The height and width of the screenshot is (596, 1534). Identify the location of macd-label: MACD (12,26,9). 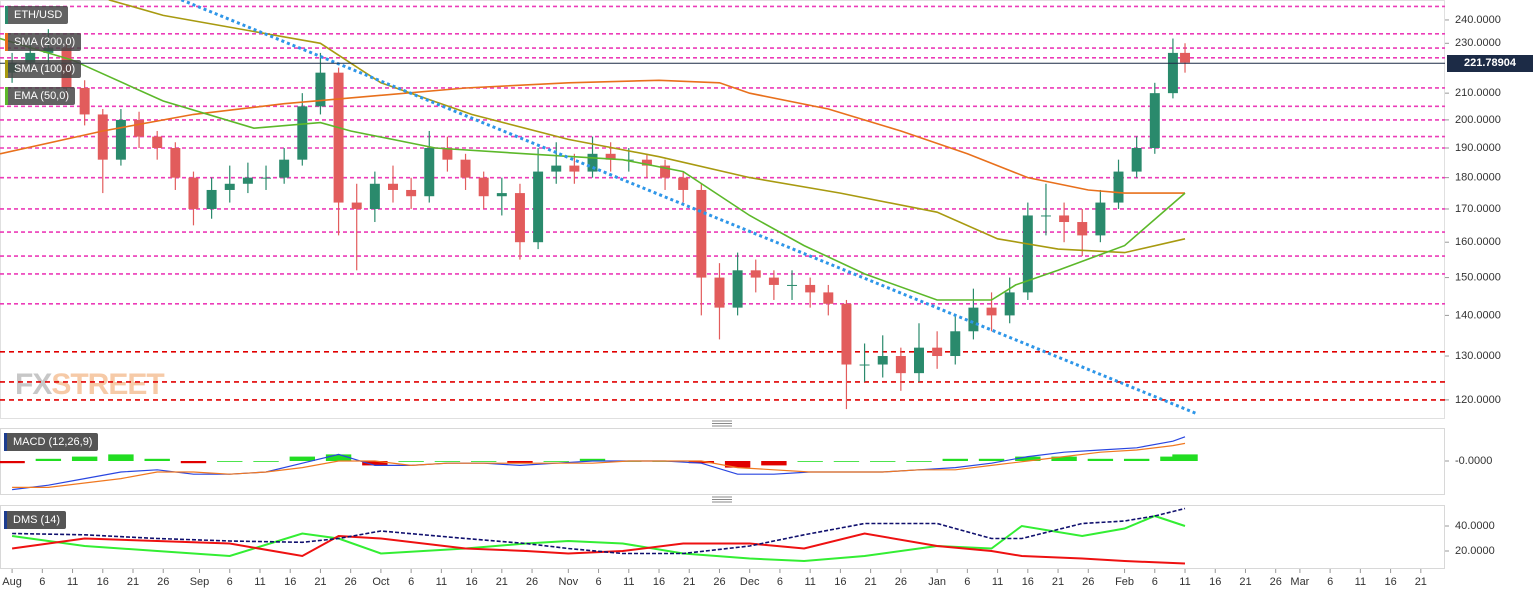
(51, 442).